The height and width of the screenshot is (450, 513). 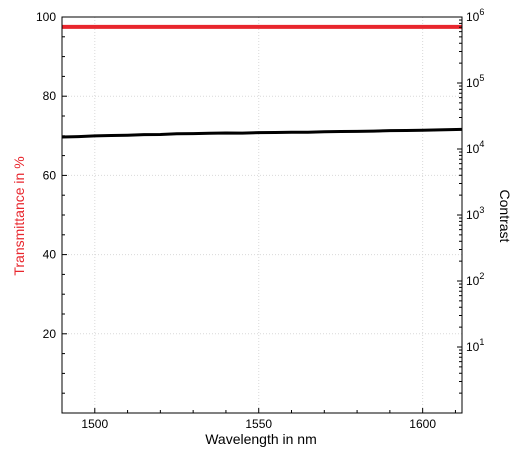 I want to click on left-y-tick-label: 40, so click(x=50, y=255).